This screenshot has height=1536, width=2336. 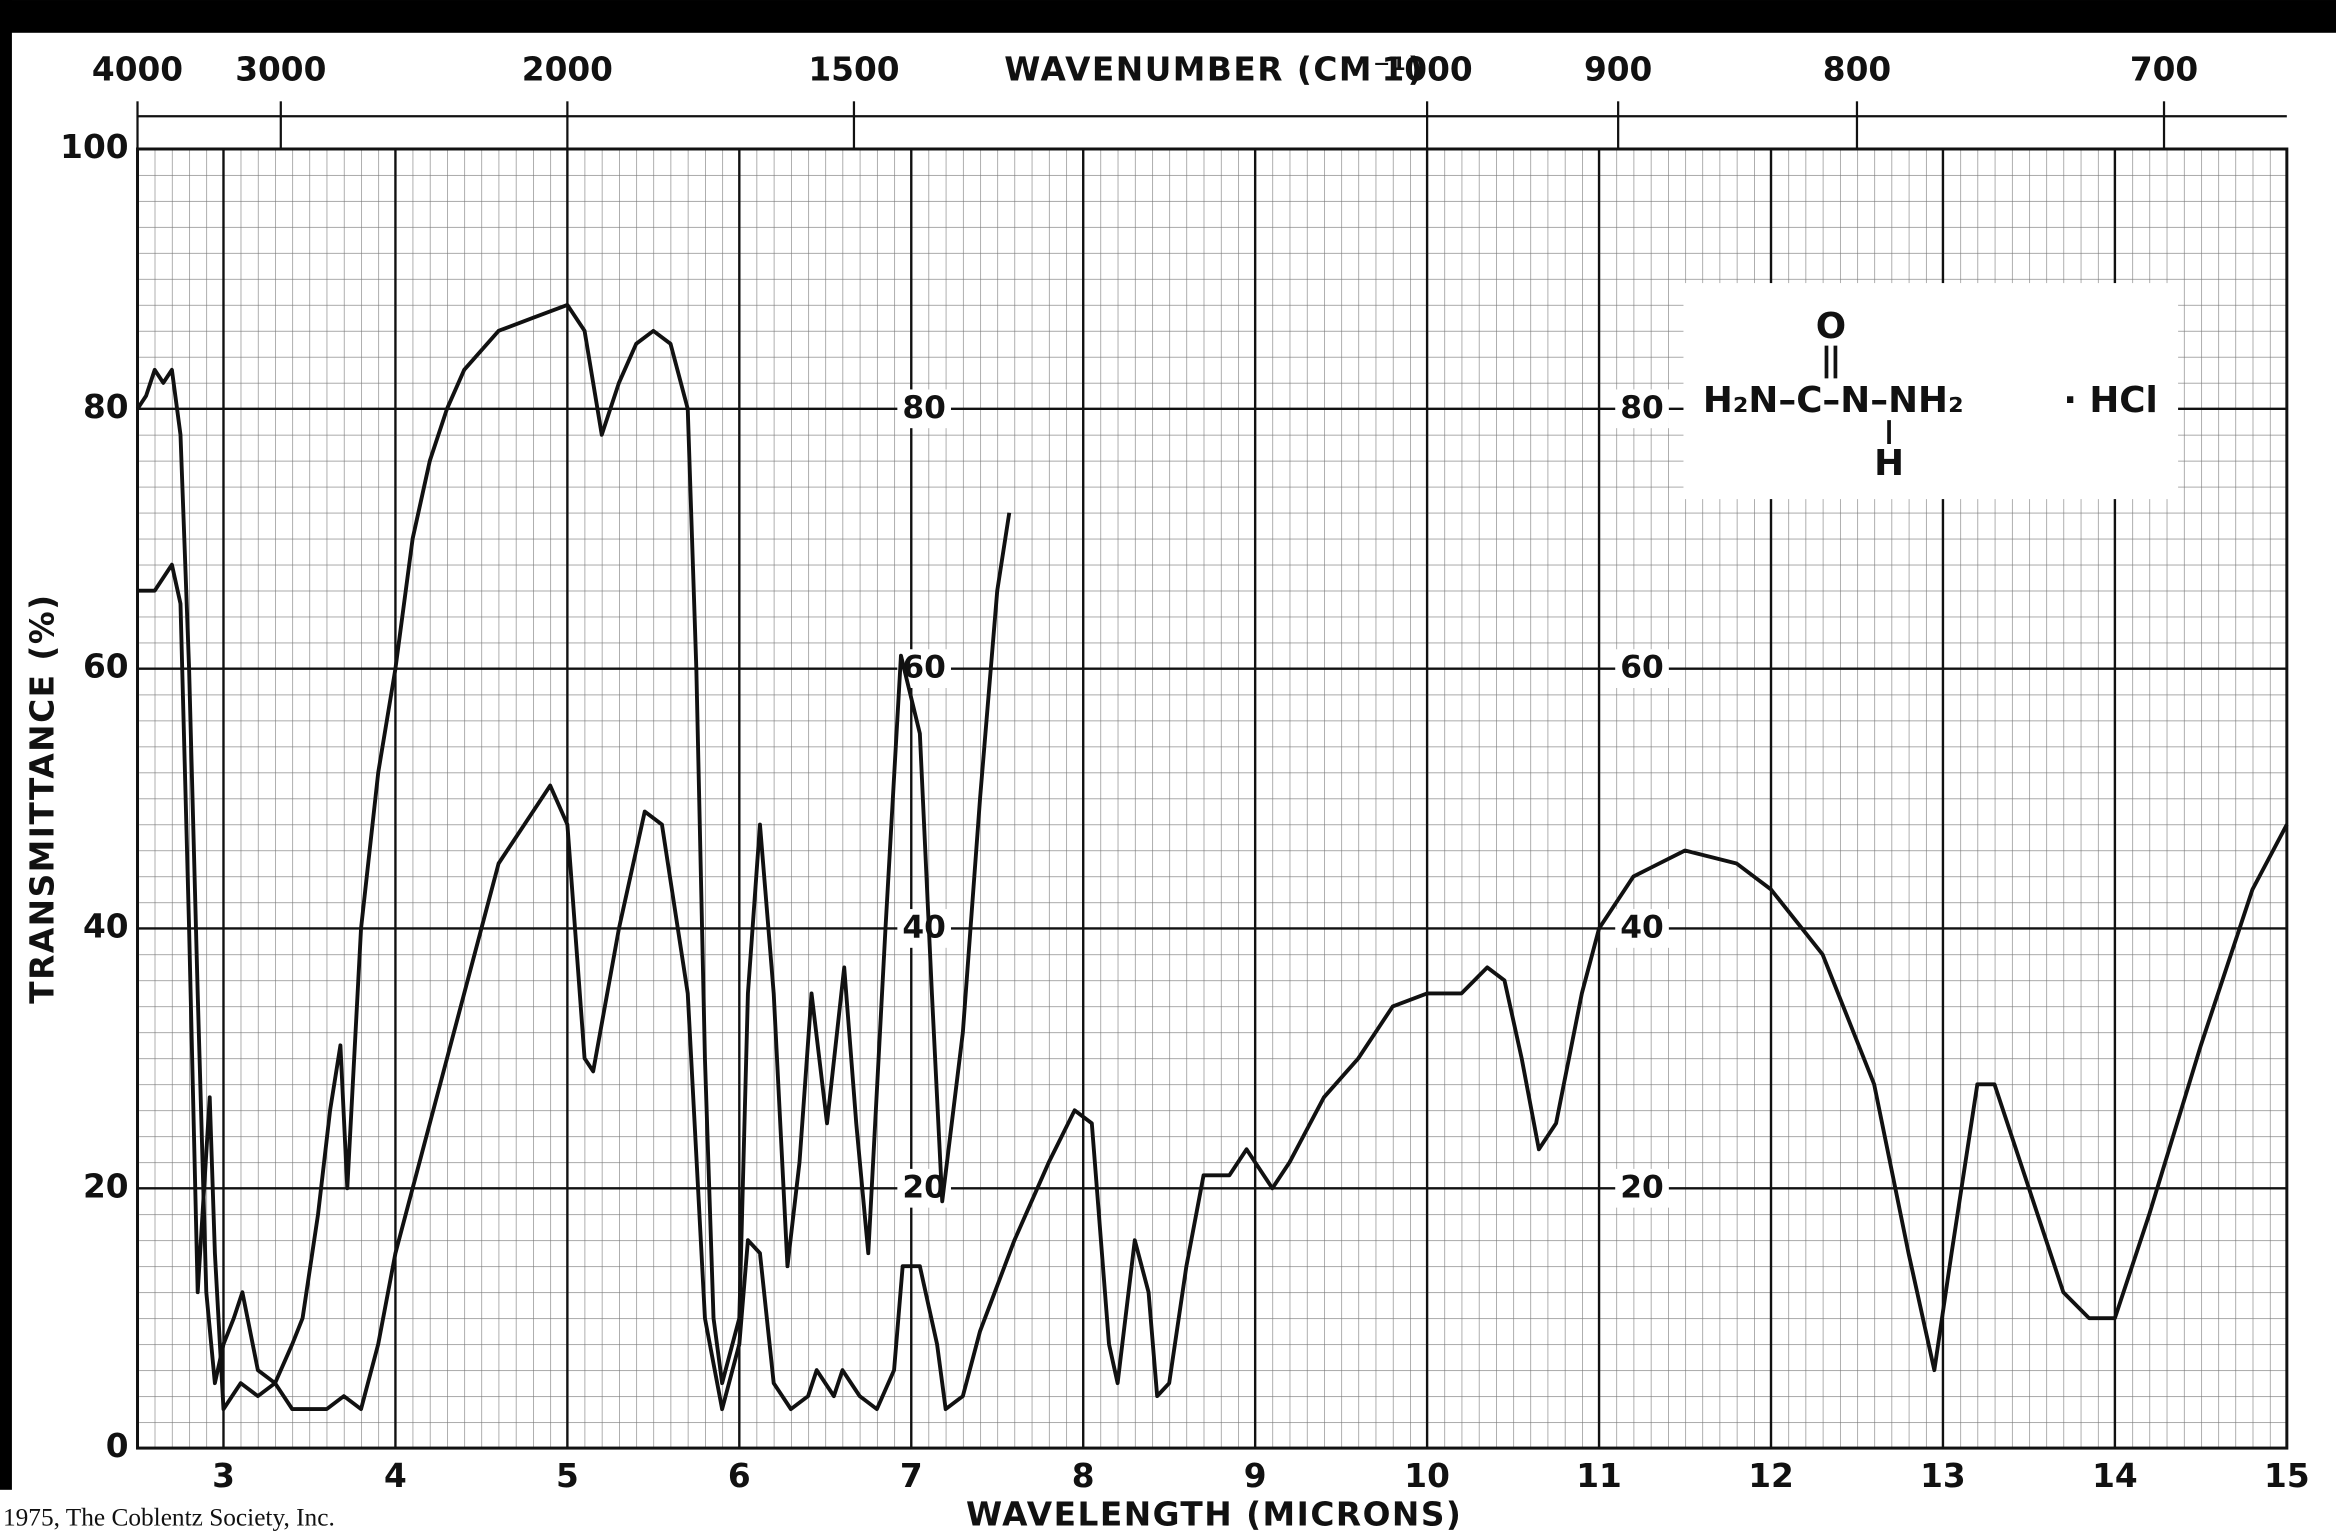 I want to click on x-tick-label: 4, so click(x=395, y=1476).